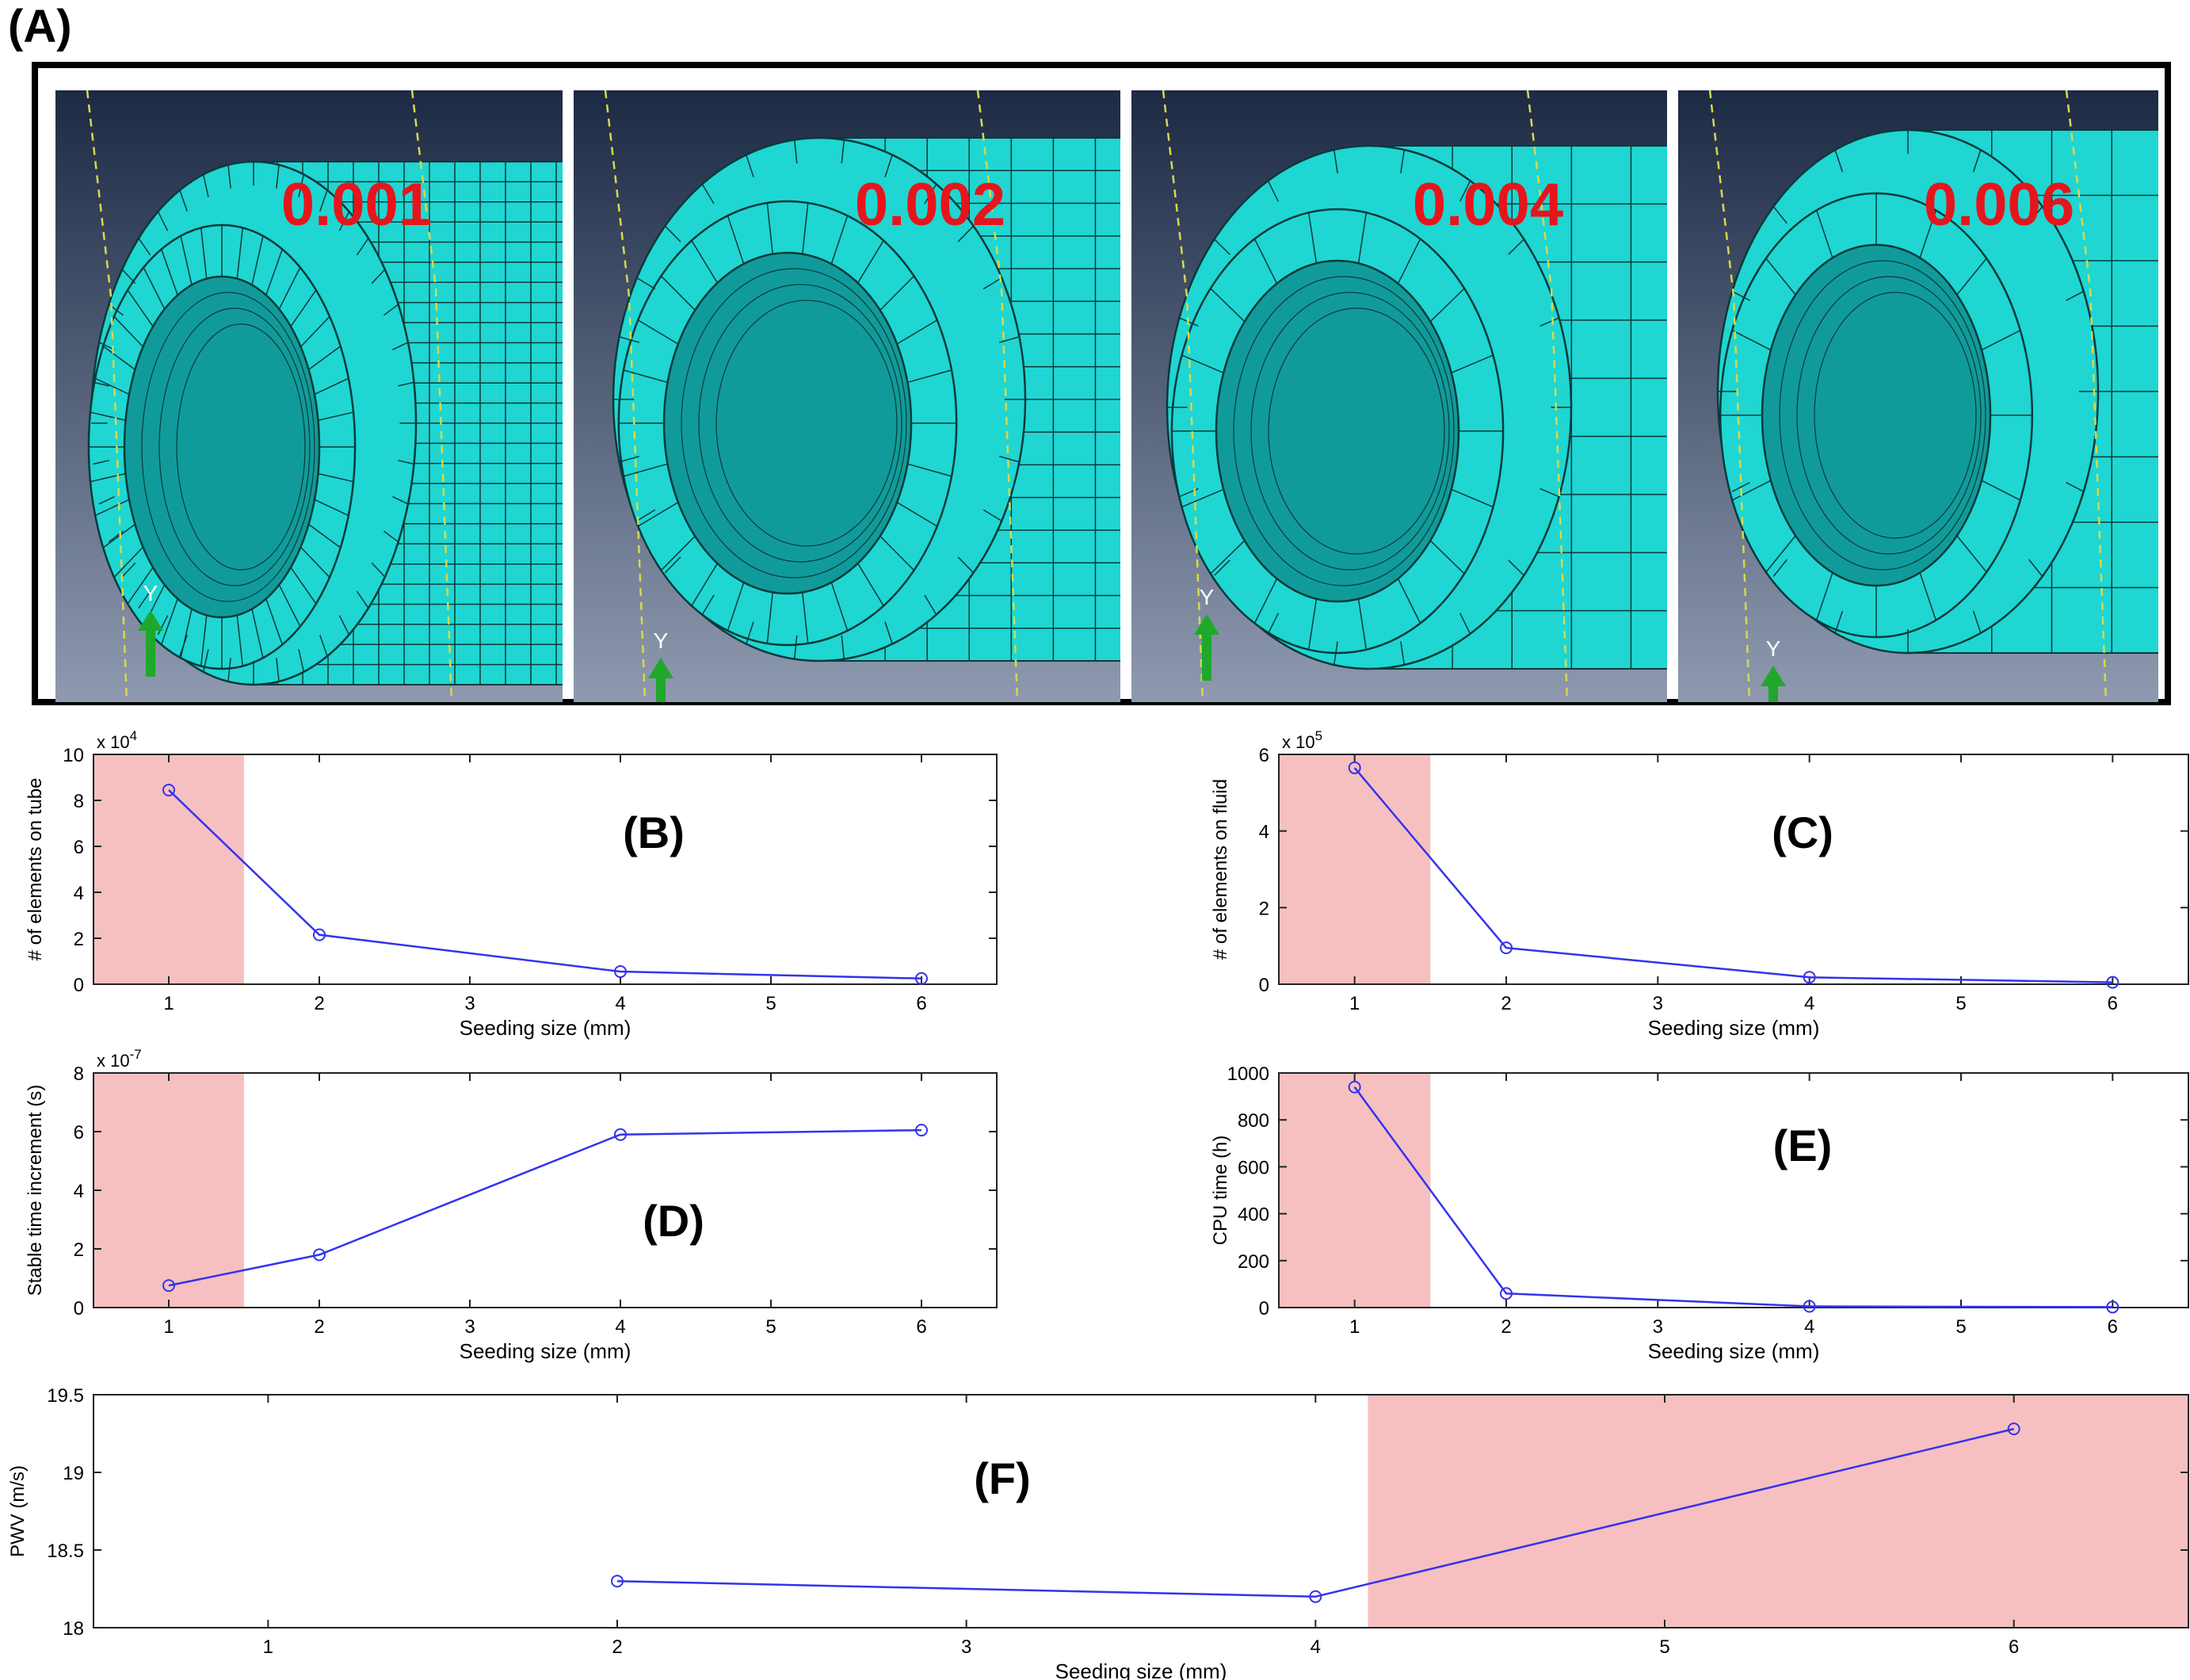 The image size is (2190, 1680). I want to click on y-tick-label: 8, so click(79, 801).